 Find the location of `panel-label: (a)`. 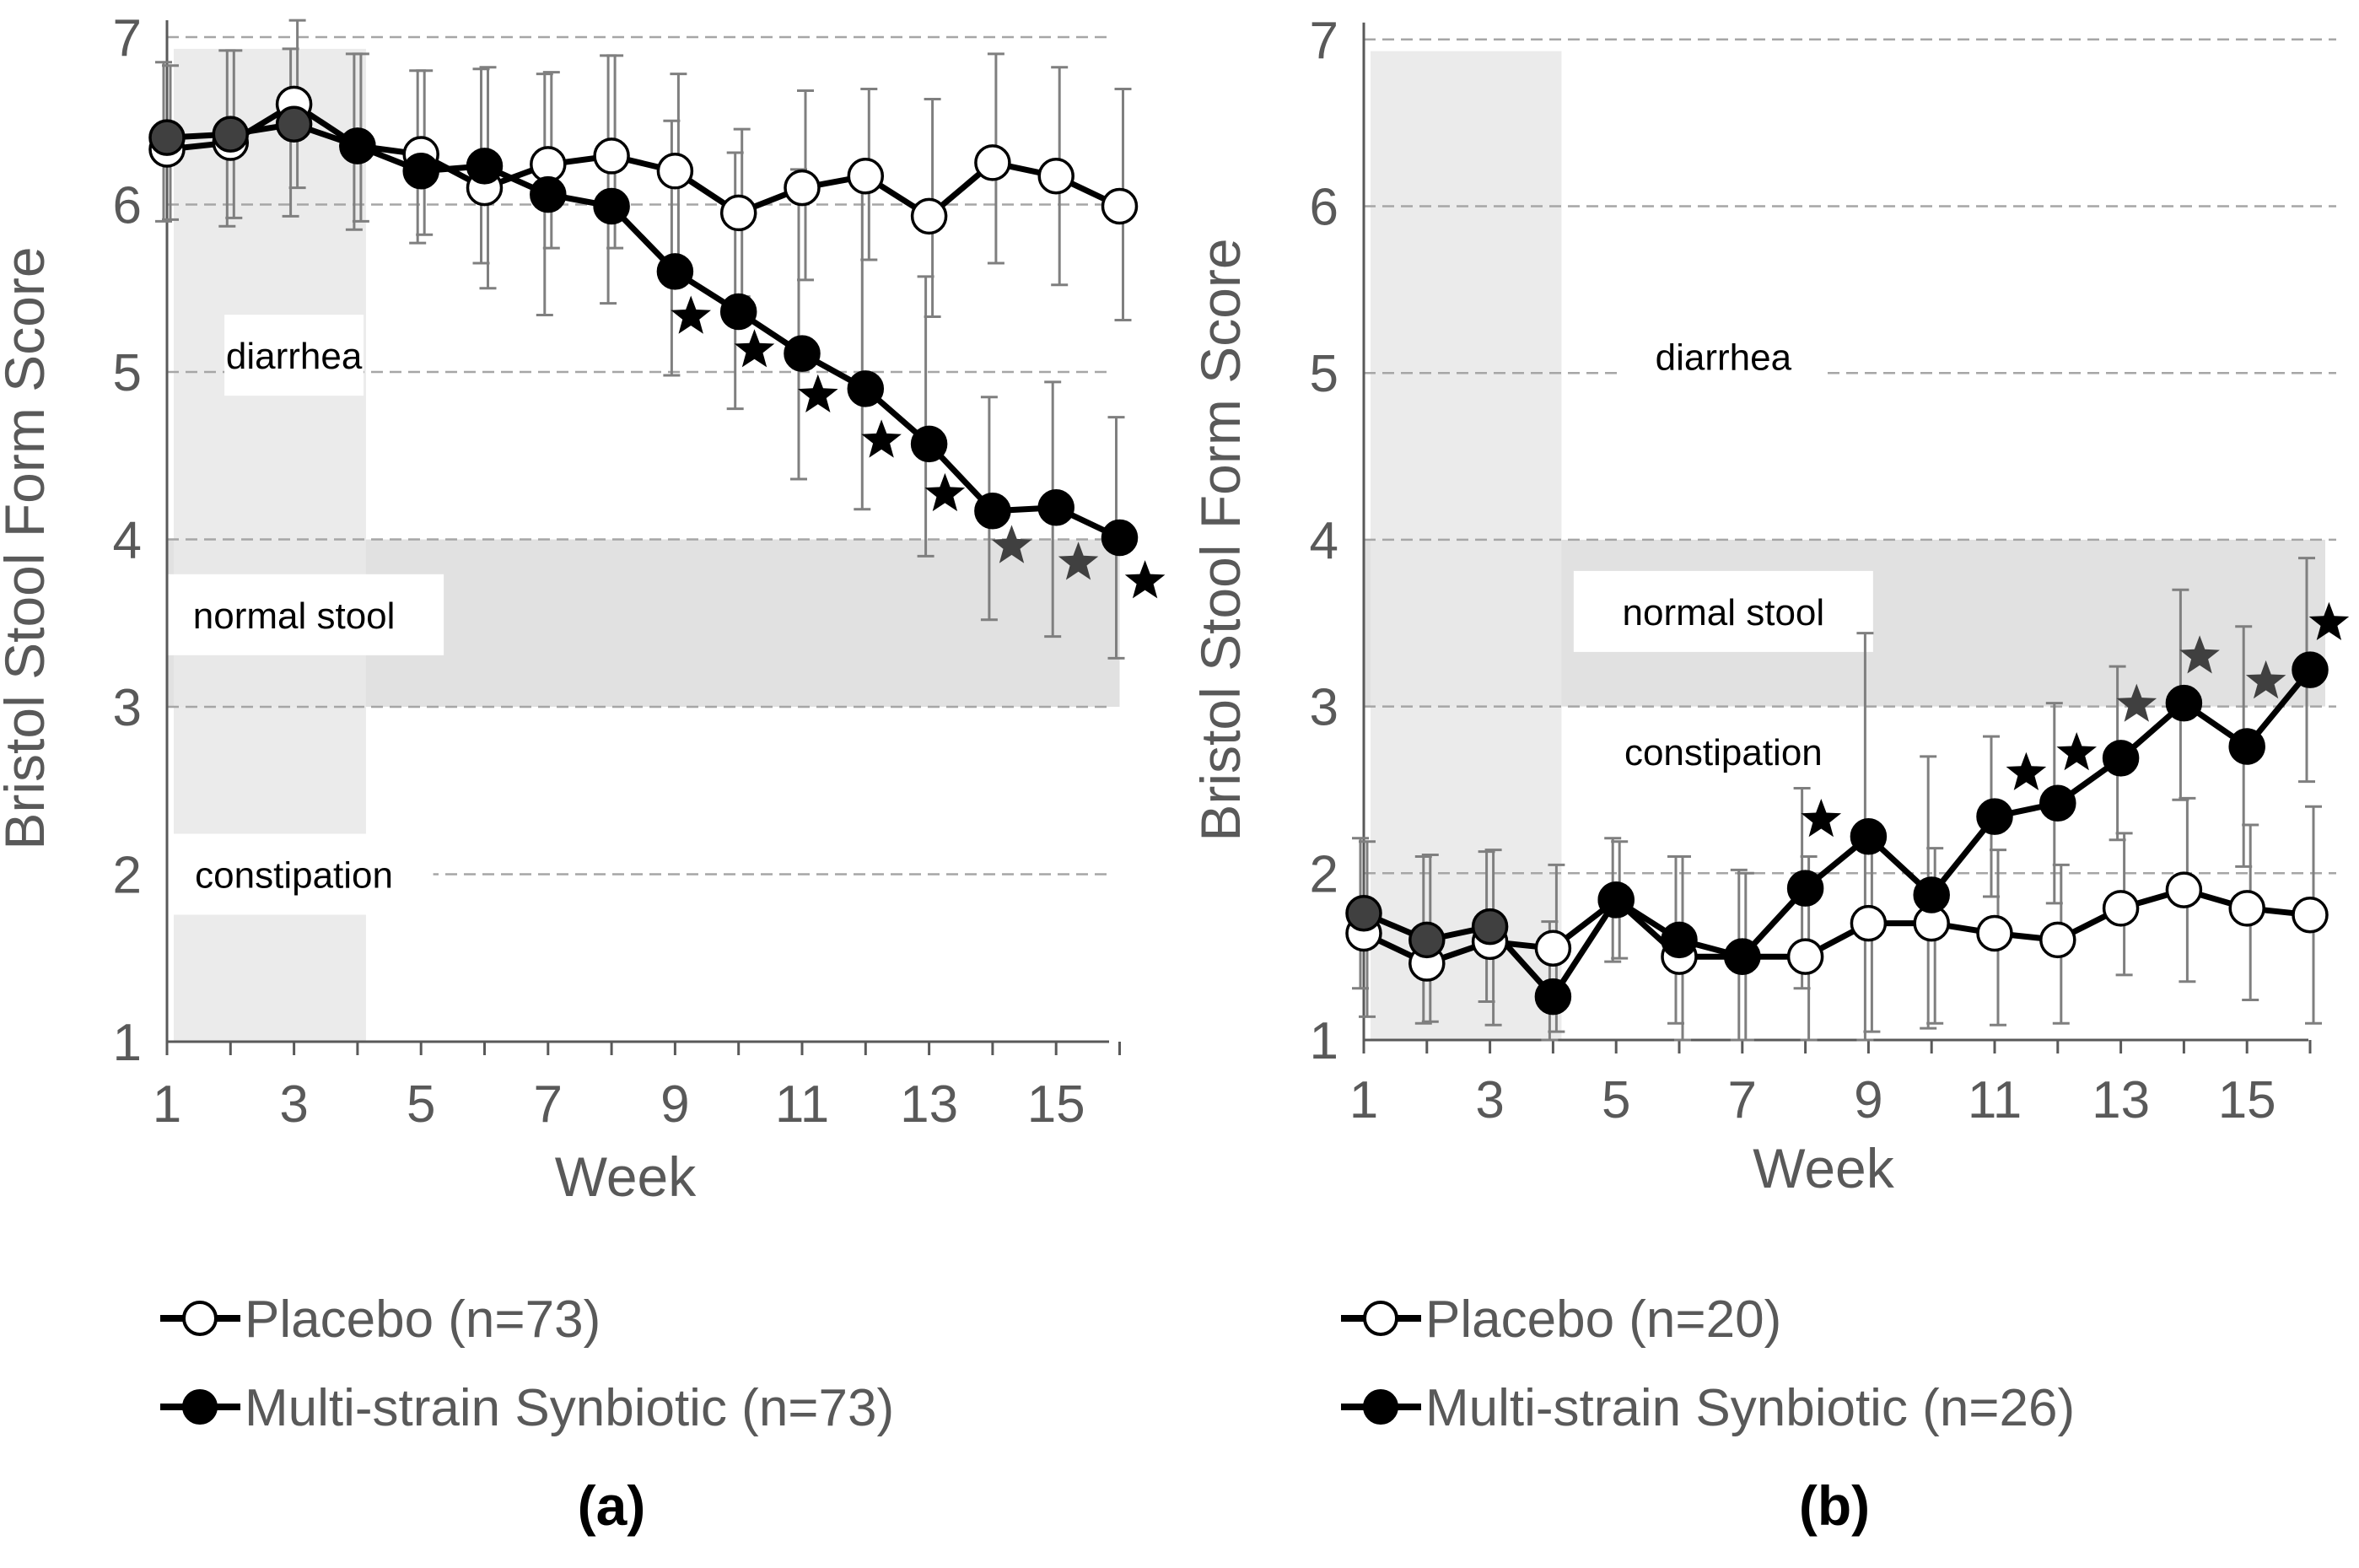

panel-label: (a) is located at coordinates (612, 1505).